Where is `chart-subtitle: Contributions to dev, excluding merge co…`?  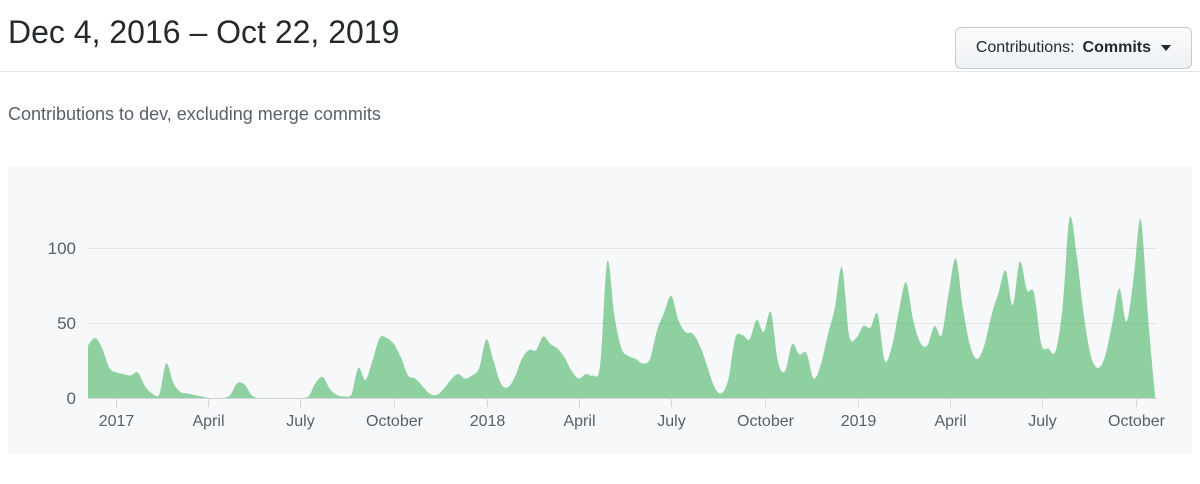
chart-subtitle: Contributions to dev, excluding merge co… is located at coordinates (194, 114).